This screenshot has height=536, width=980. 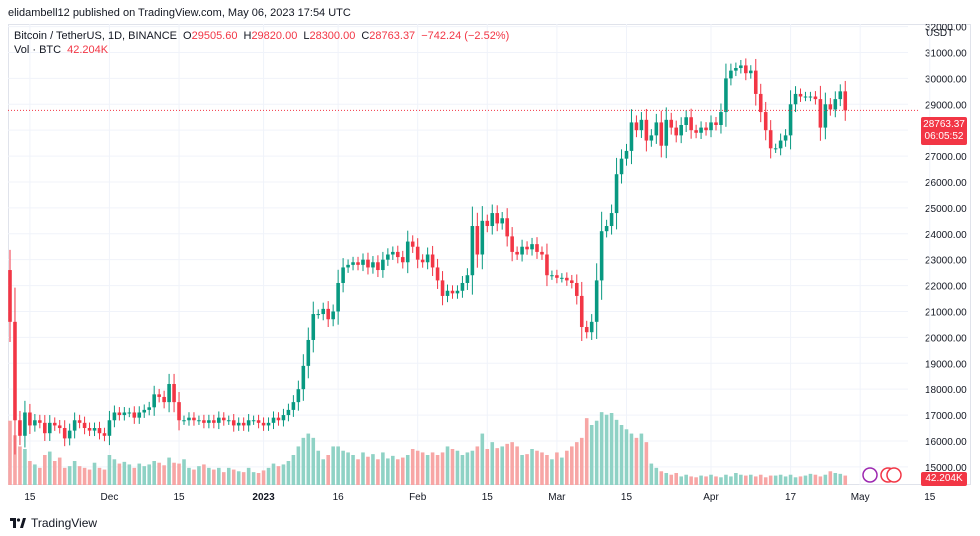 I want to click on x-tick-label: Mar, so click(x=557, y=497).